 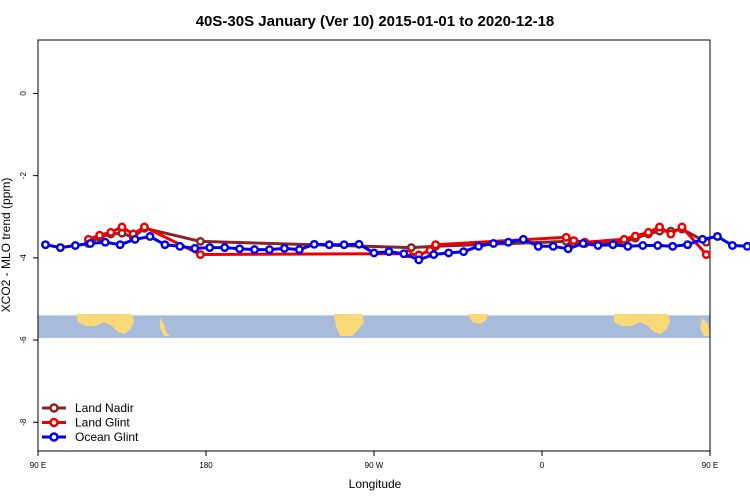 I want to click on land-africa, so click(x=478, y=319).